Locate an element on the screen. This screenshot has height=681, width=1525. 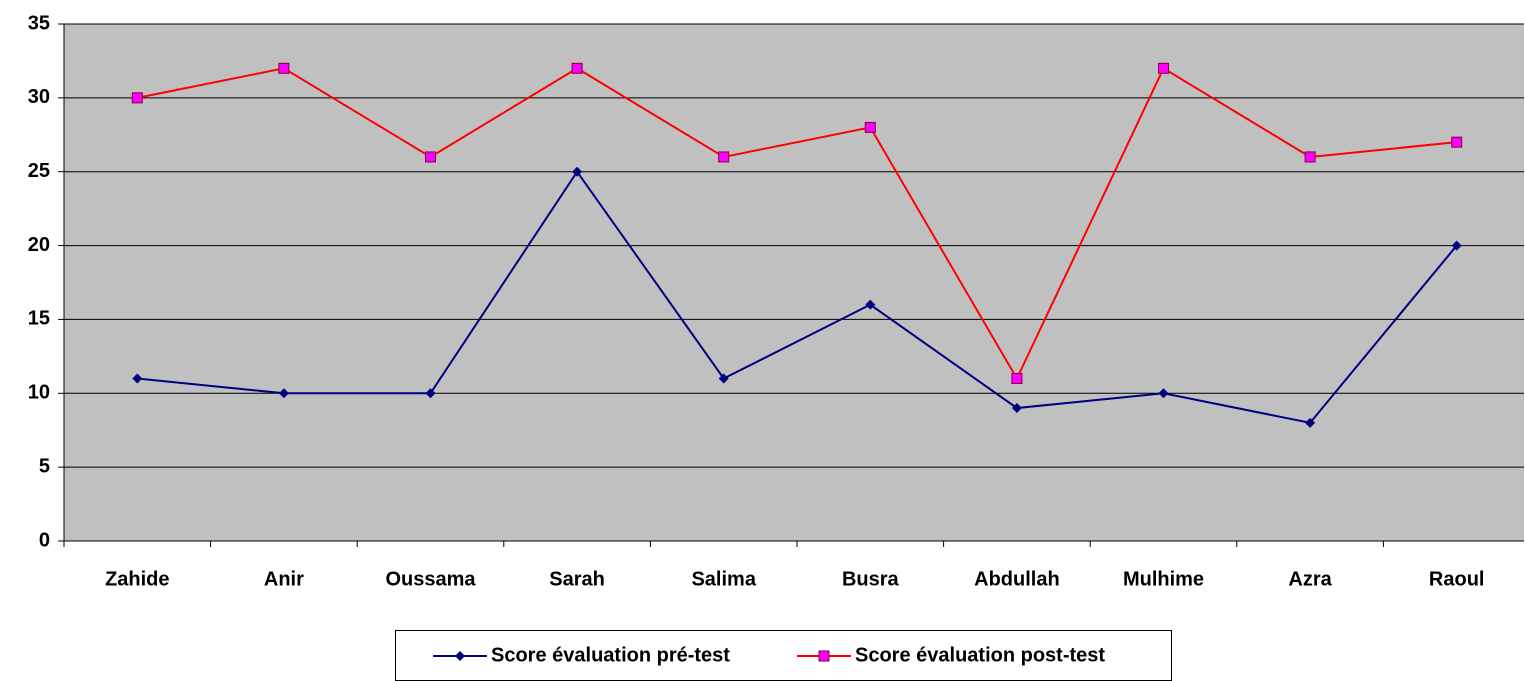
y-tick-label: 0 is located at coordinates (44, 540).